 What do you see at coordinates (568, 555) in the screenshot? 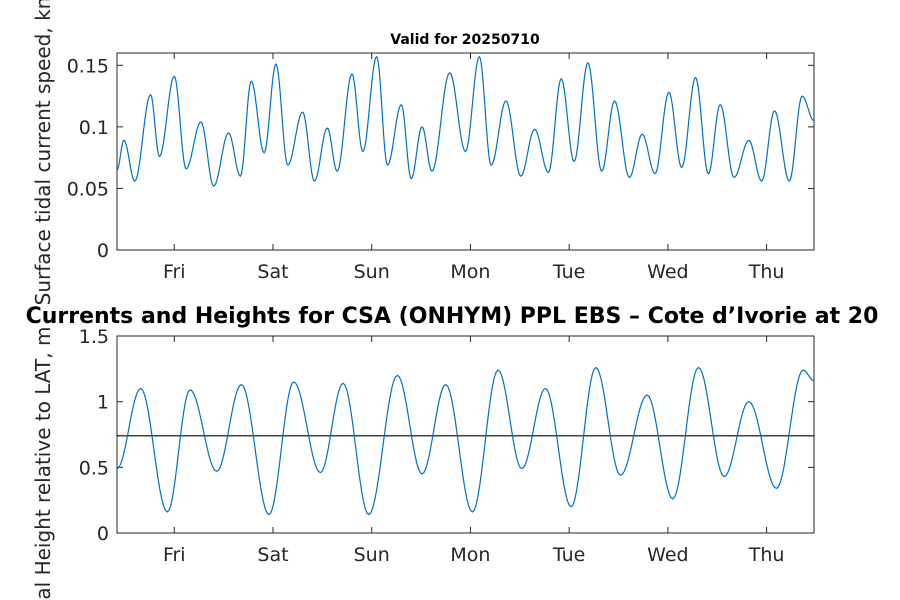
I see `tidal-height-x-tick-label: Tue` at bounding box center [568, 555].